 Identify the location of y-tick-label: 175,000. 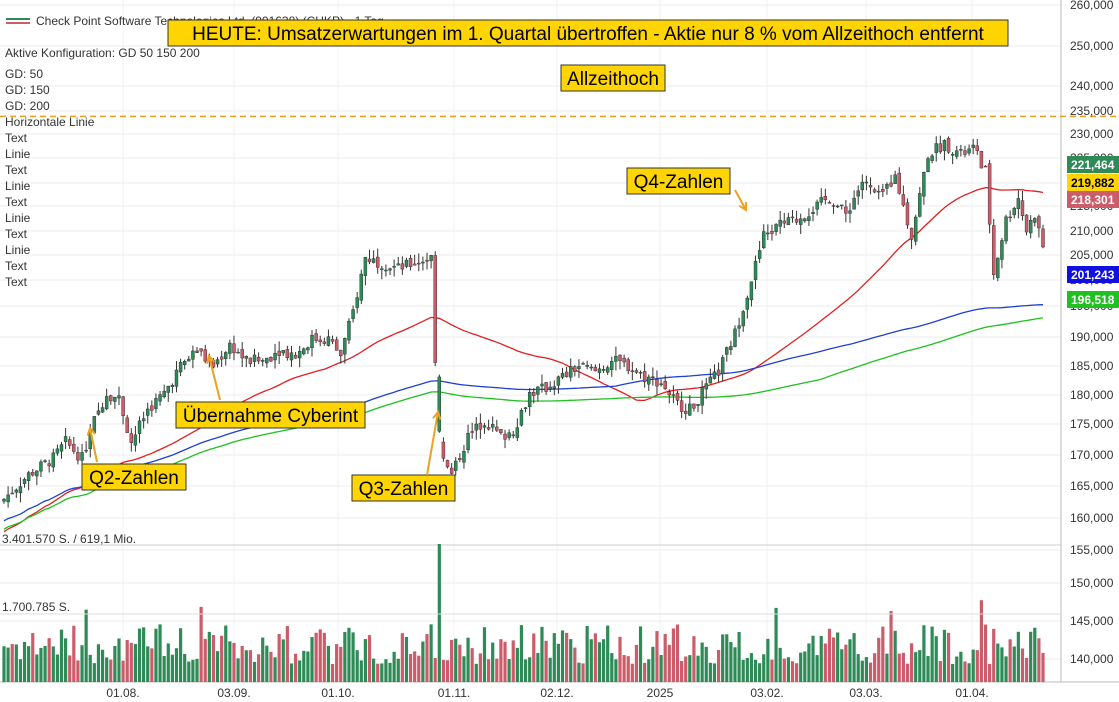
(1092, 424).